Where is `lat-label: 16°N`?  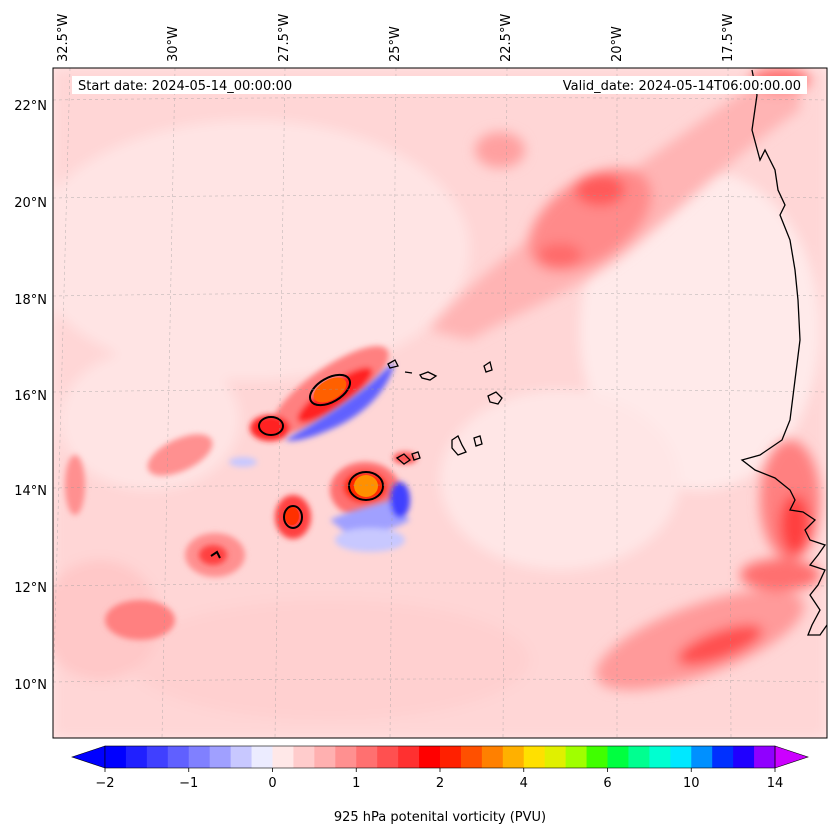 lat-label: 16°N is located at coordinates (30, 396).